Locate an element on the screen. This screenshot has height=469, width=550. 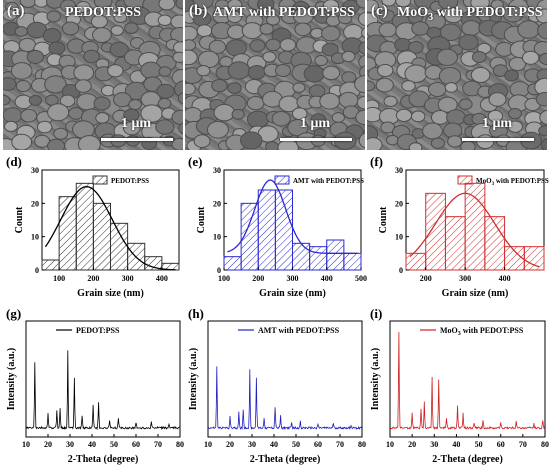
panel-label: (h) is located at coordinates (196, 313).